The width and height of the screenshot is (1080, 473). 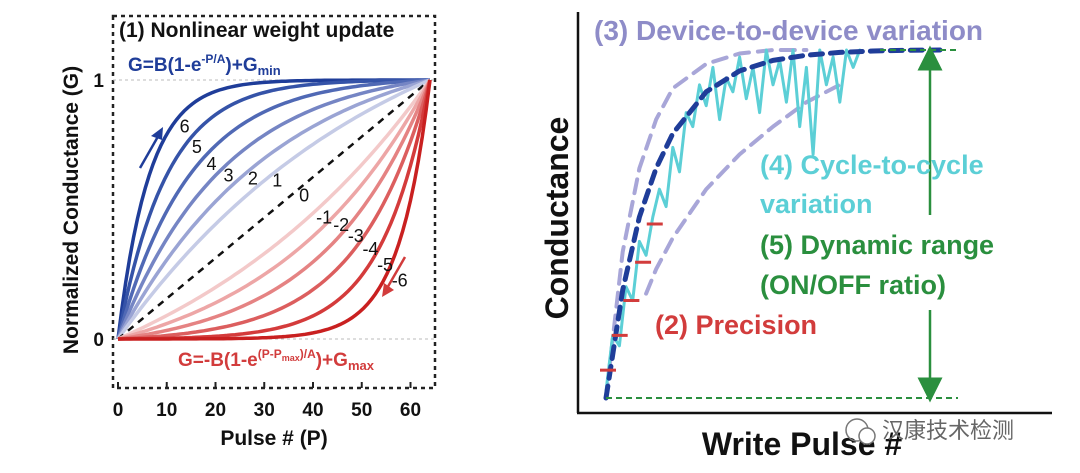 What do you see at coordinates (410, 410) in the screenshot?
I see `x-tick-label: 60` at bounding box center [410, 410].